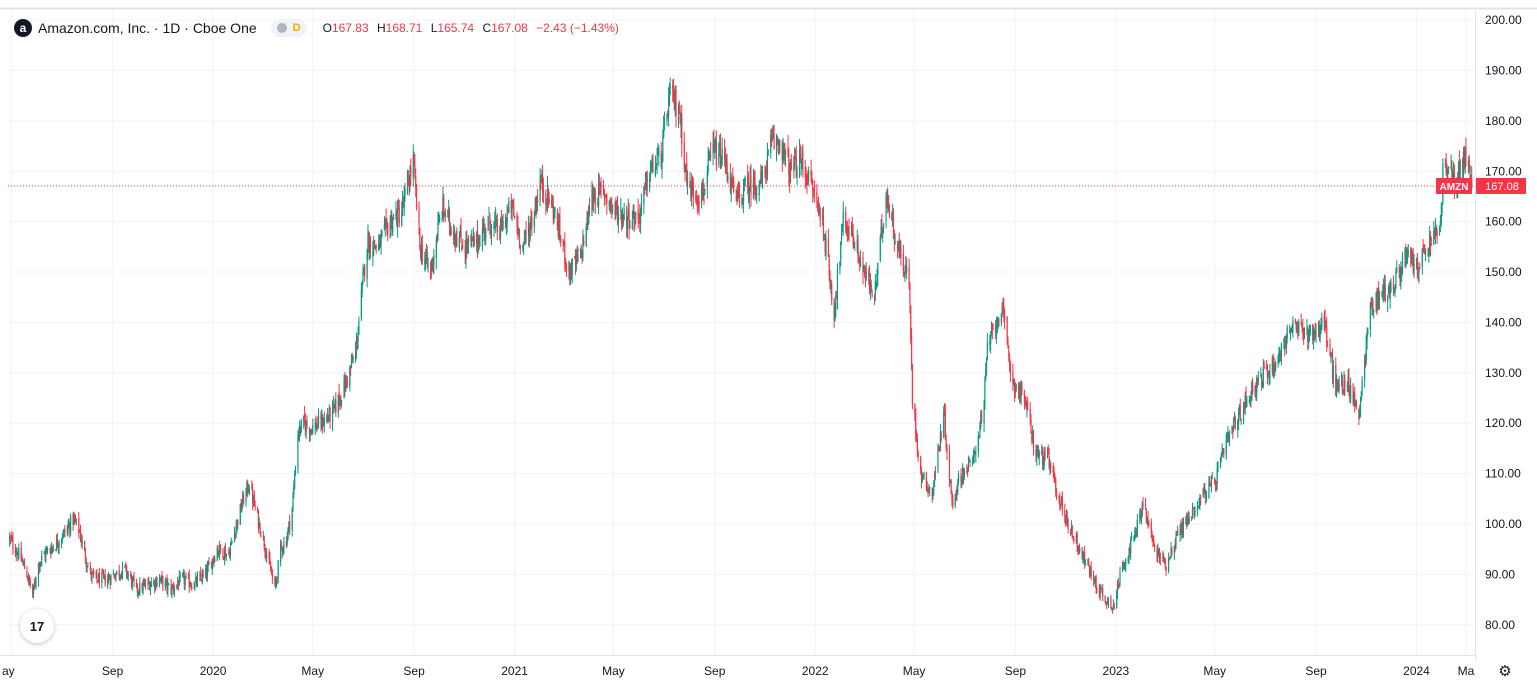 This screenshot has height=689, width=1537. I want to click on data-mode-pill: D, so click(288, 28).